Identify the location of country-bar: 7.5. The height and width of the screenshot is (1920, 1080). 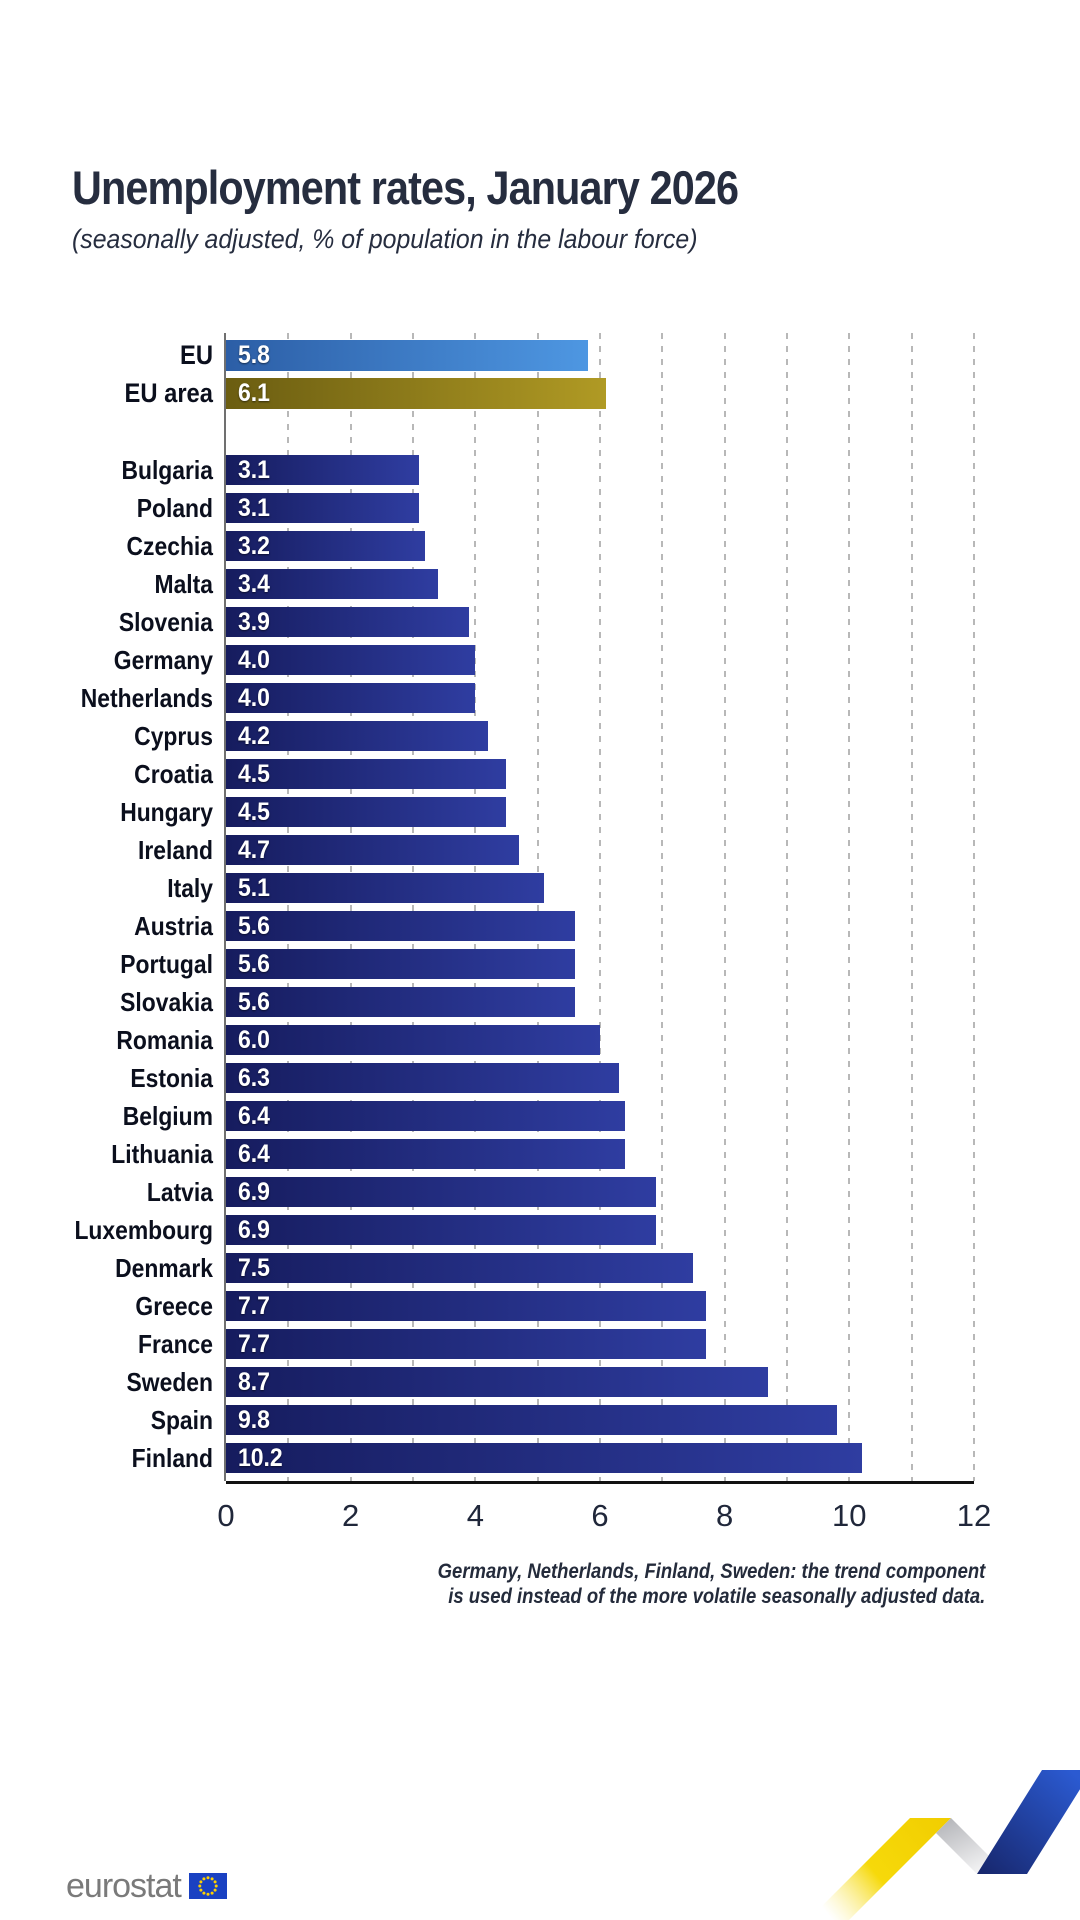
(460, 1268).